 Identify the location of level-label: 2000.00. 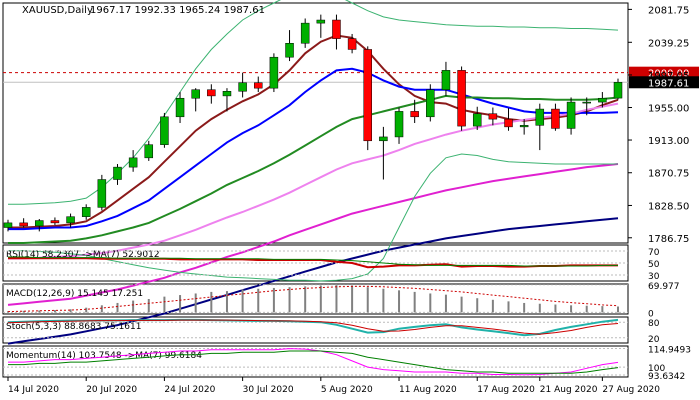
(668, 74).